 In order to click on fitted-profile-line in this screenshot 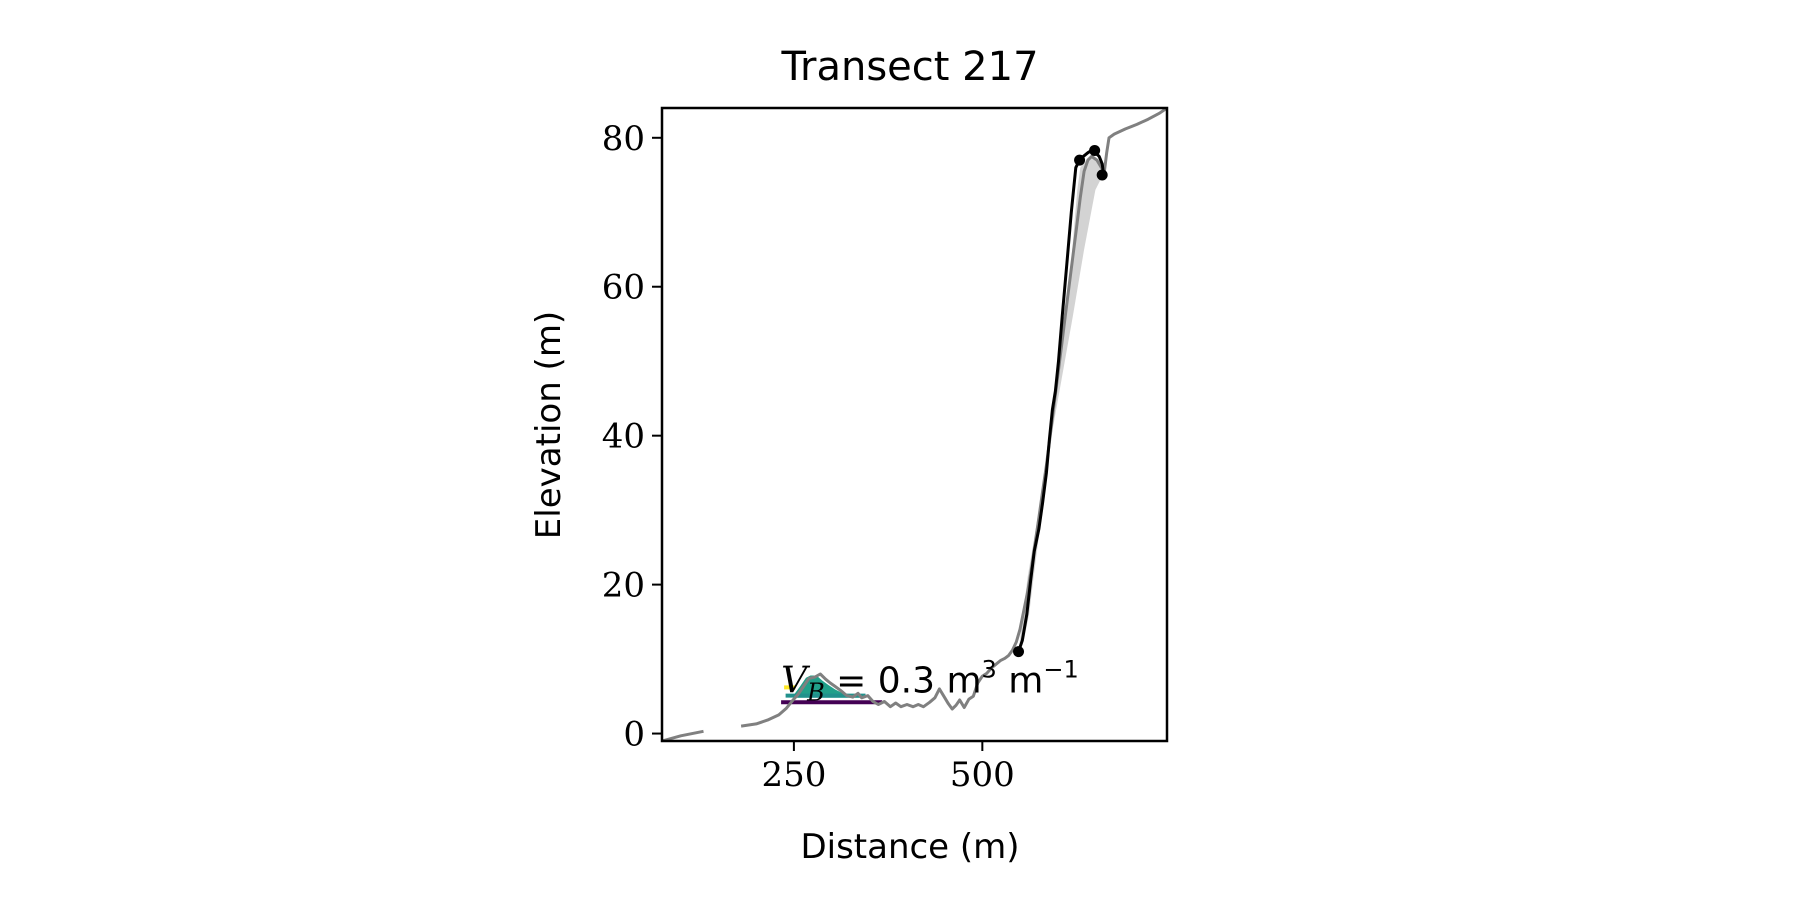, I will do `click(1061, 400)`.